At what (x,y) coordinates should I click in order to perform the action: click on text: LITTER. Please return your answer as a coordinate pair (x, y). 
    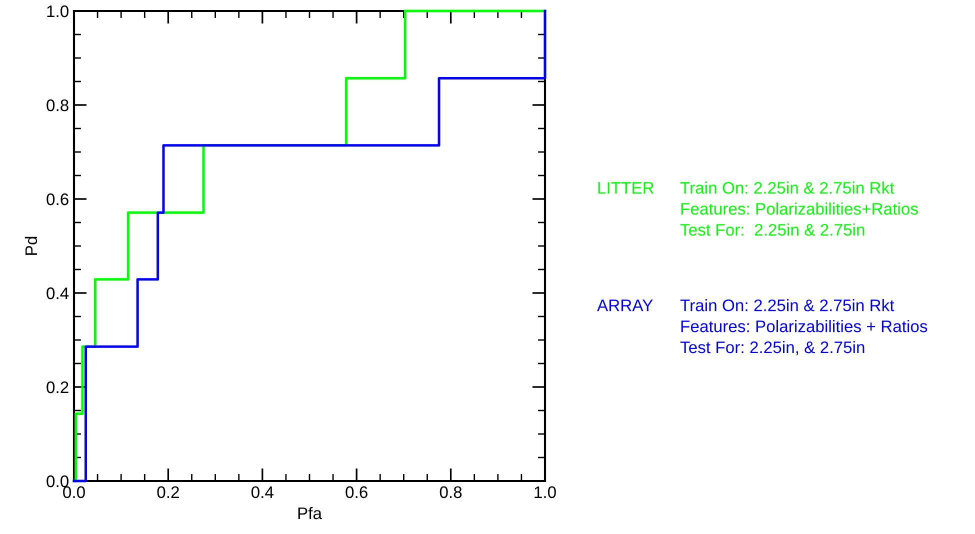
    Looking at the image, I should click on (626, 188).